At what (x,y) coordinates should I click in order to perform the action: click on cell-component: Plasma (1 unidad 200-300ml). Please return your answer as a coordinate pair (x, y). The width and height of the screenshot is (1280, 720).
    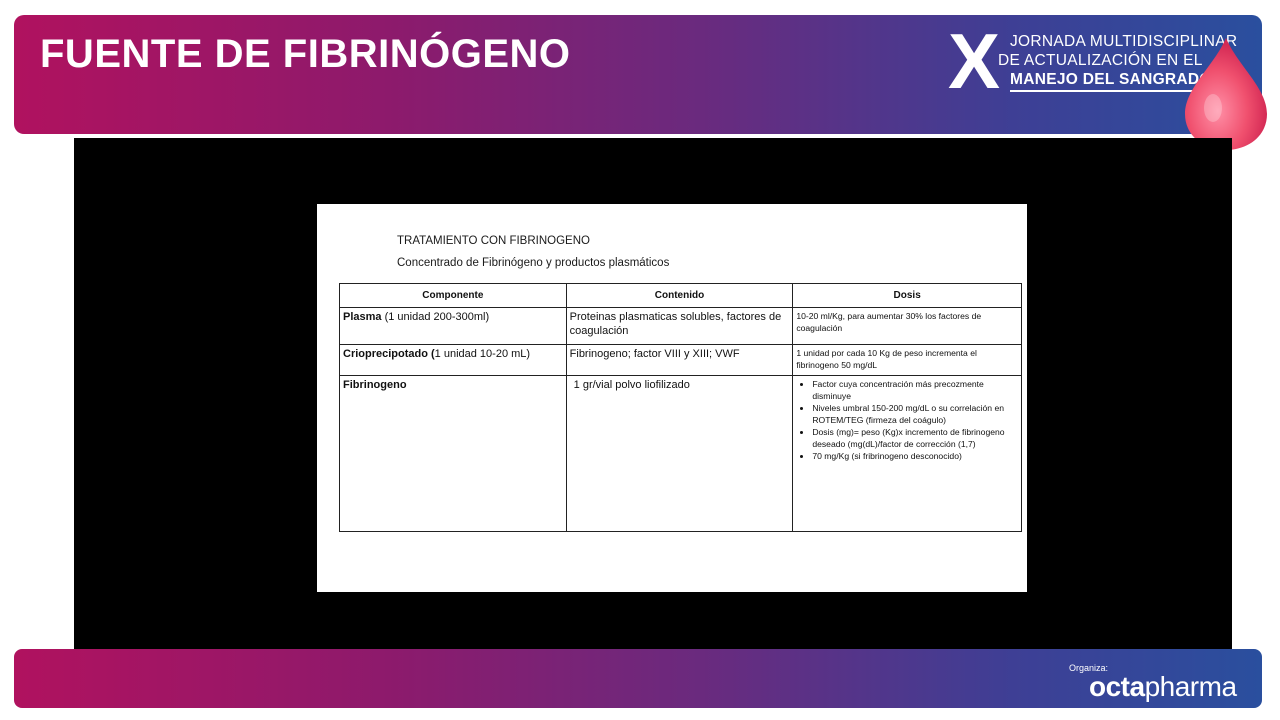
    Looking at the image, I should click on (453, 326).